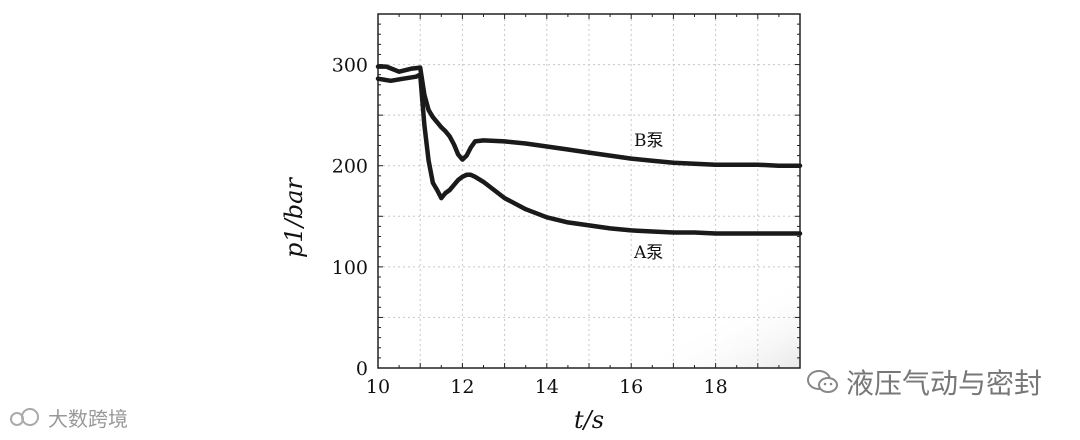  Describe the element at coordinates (462, 387) in the screenshot. I see `x-tick-label: 12` at that location.